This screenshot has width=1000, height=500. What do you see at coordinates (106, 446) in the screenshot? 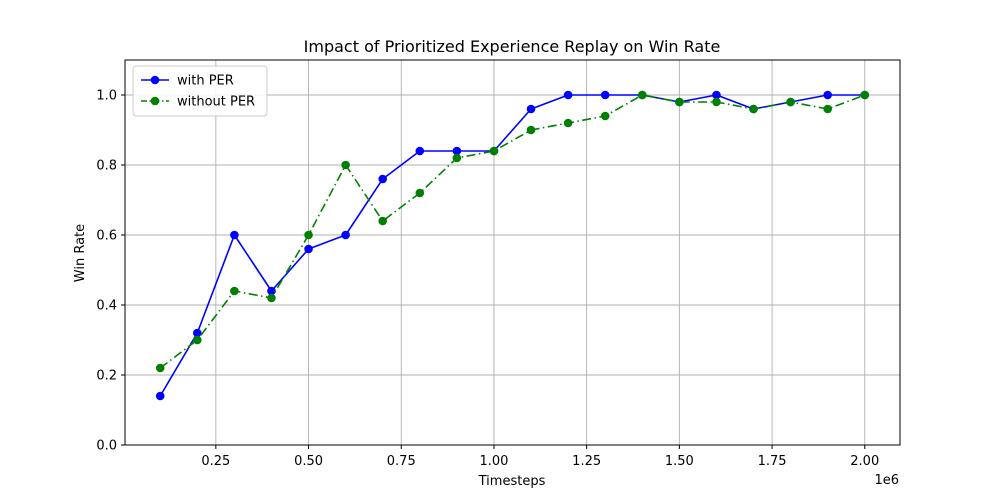
I see `y-tick-label: 0.0` at bounding box center [106, 446].